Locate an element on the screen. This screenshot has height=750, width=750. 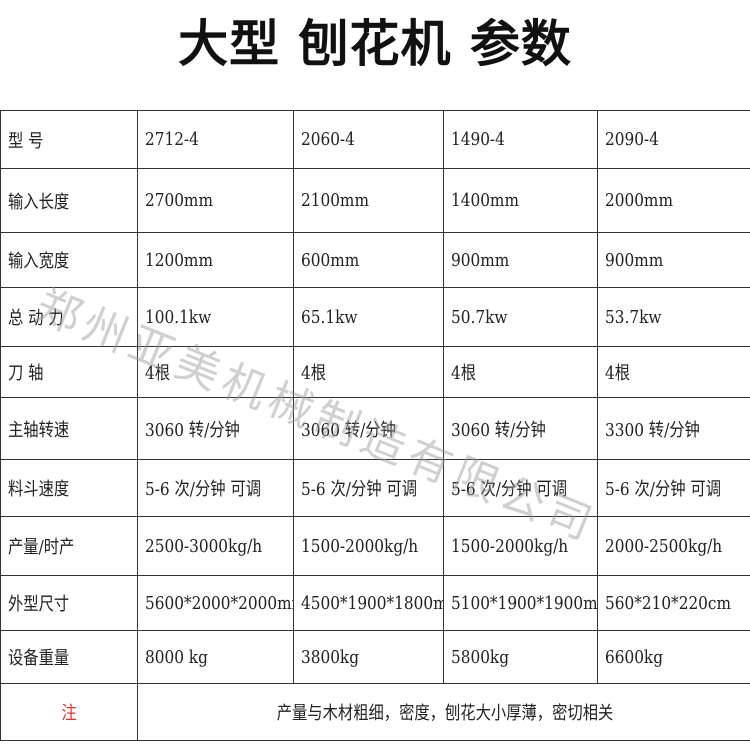
cell-value-text: 2090-4 is located at coordinates (632, 139).